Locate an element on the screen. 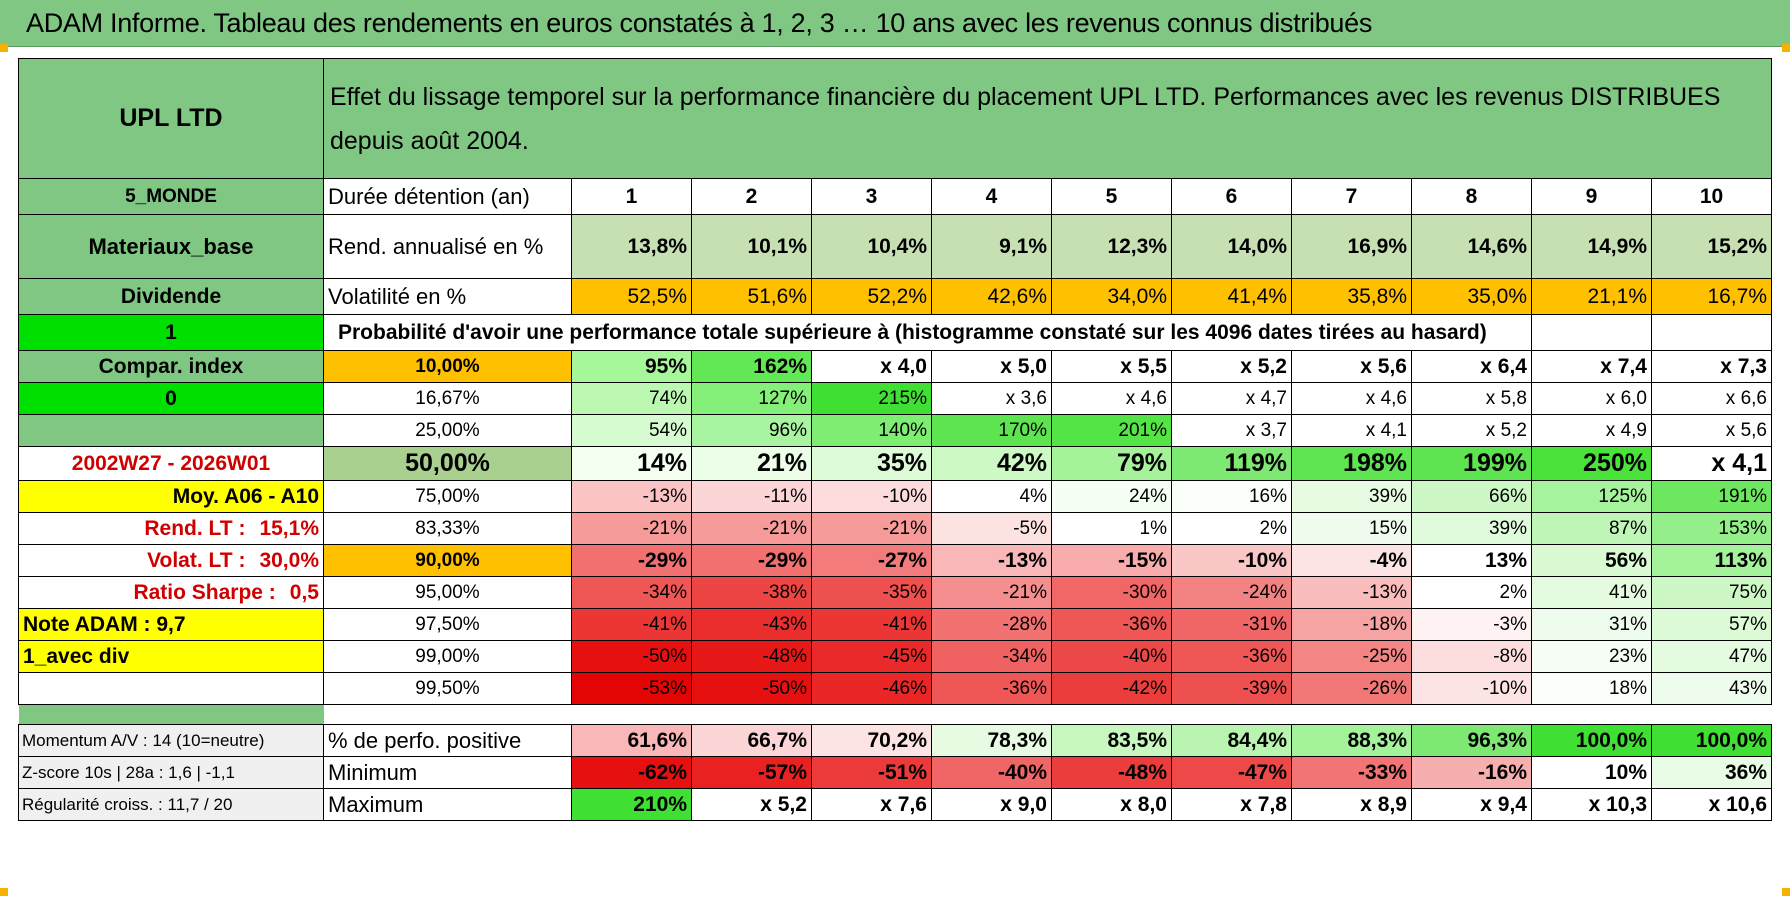  percentile-value: 198% is located at coordinates (1351, 463).